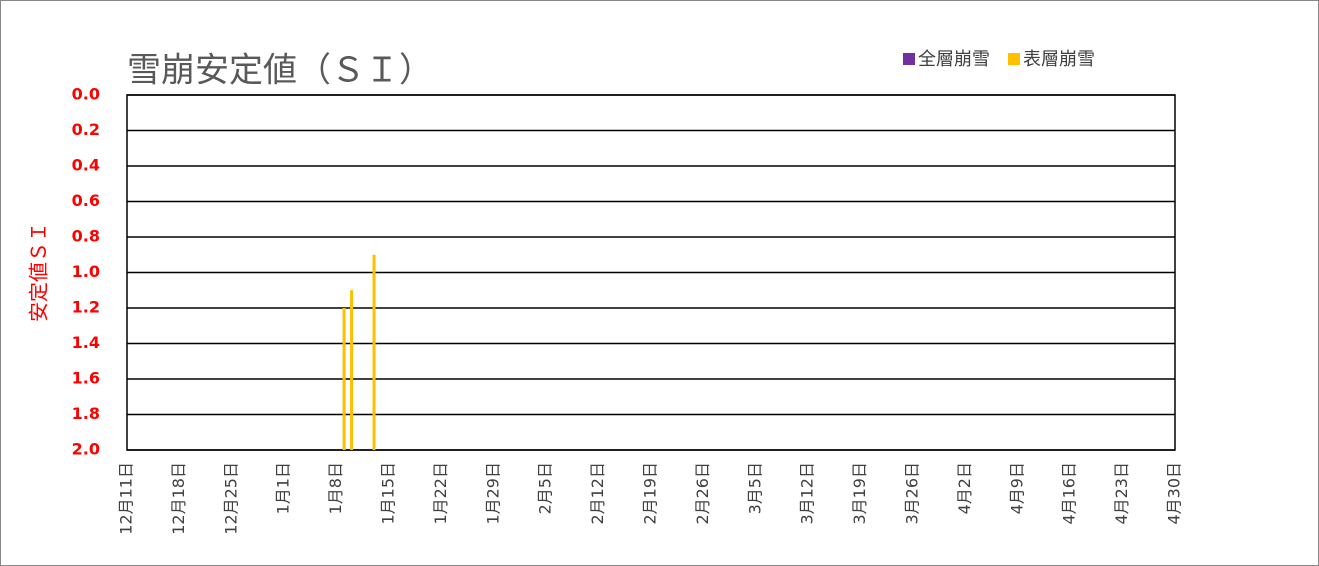  I want to click on x-tick-label: 1月8日, so click(335, 488).